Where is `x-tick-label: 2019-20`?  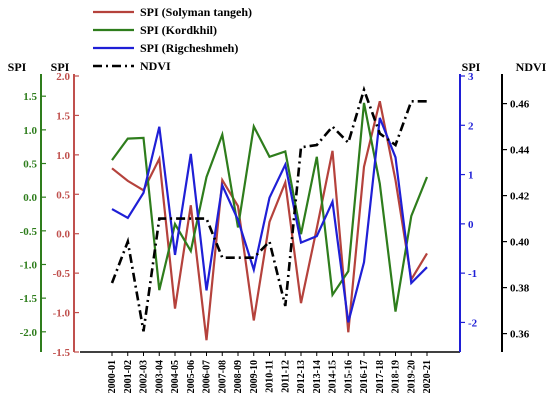
x-tick-label: 2019-20 is located at coordinates (411, 376).